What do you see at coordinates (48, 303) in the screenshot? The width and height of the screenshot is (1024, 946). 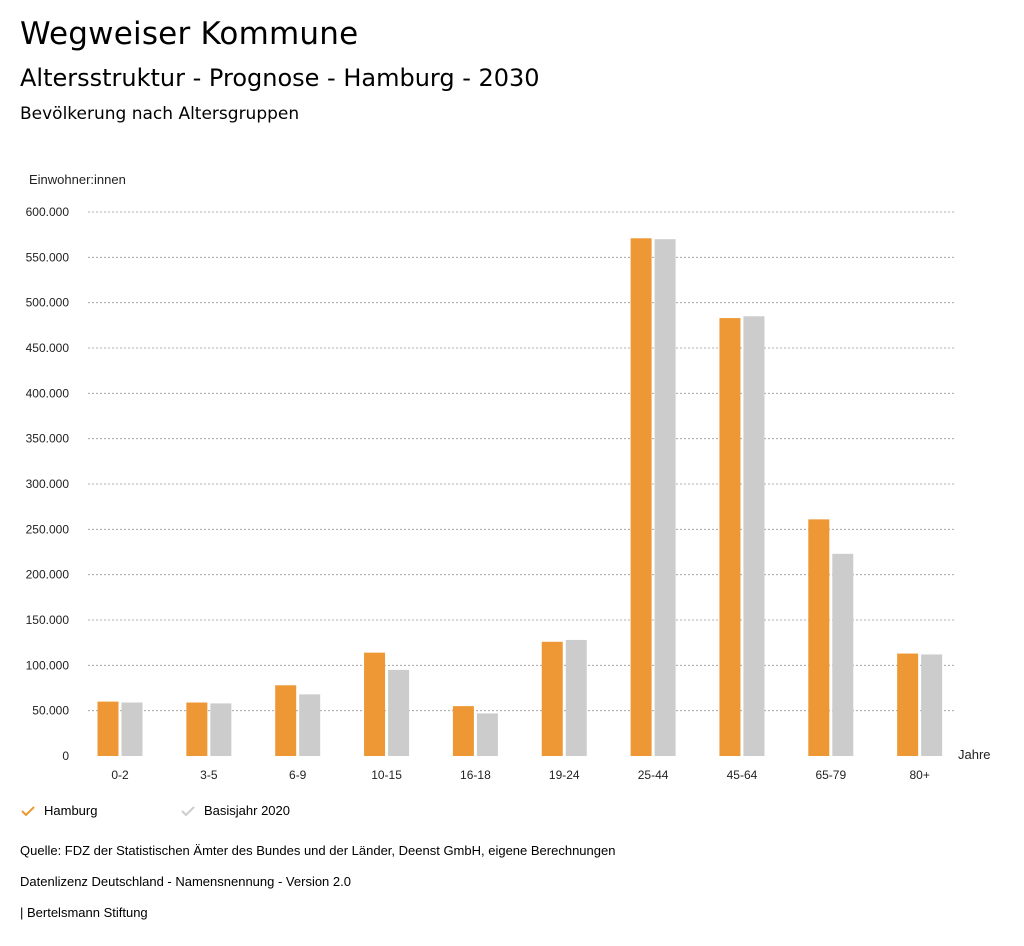 I see `y-tick-label: 500.000` at bounding box center [48, 303].